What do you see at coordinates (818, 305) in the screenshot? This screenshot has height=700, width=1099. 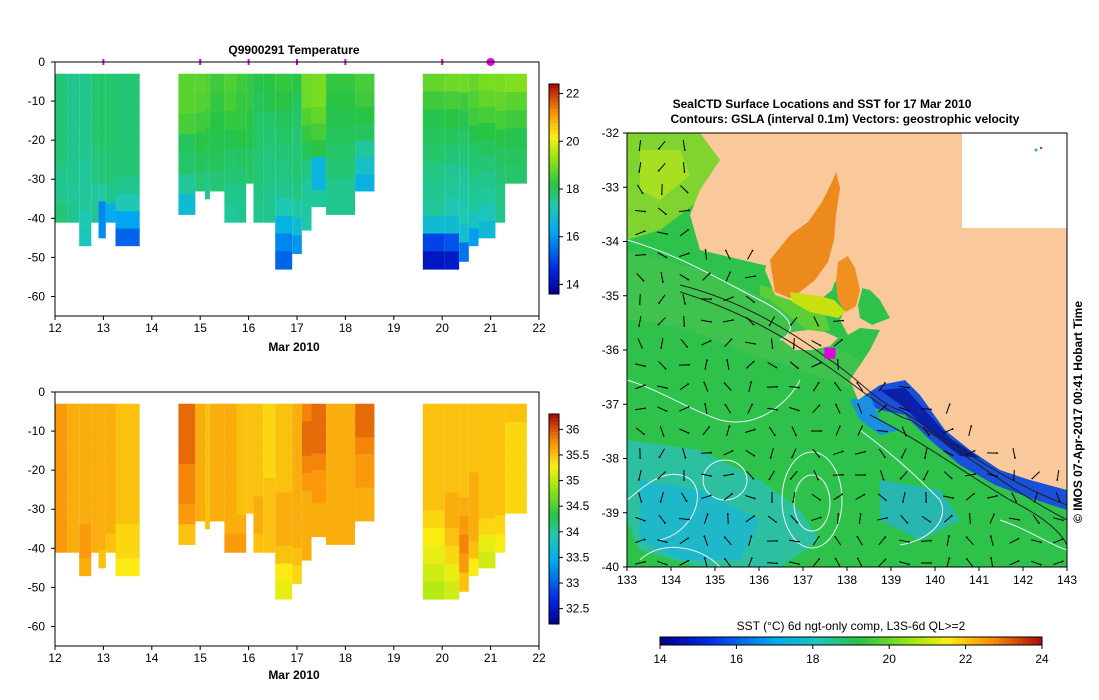 I see `investigator-strait` at bounding box center [818, 305].